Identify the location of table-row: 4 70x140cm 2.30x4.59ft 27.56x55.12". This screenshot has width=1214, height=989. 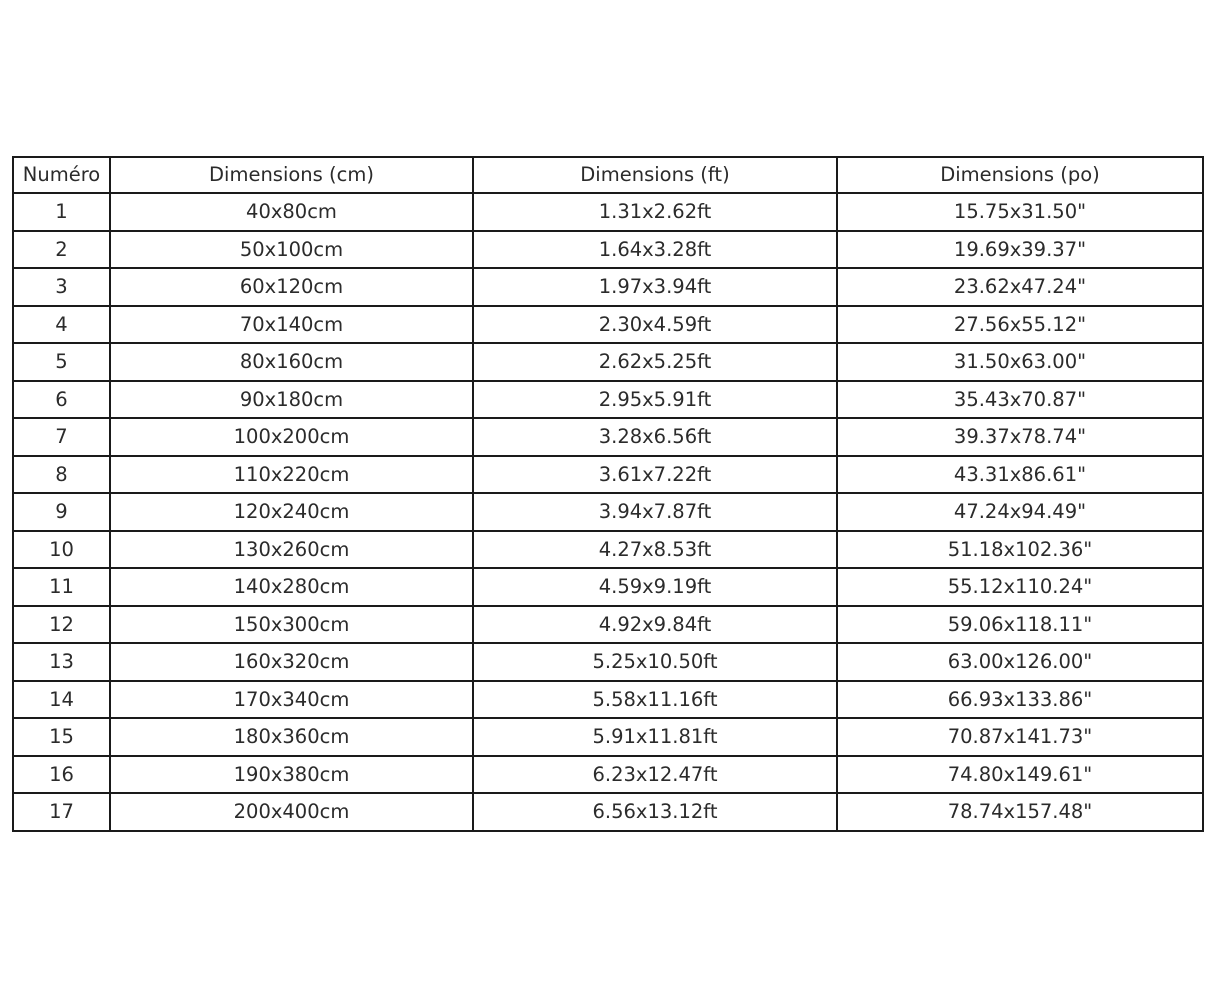
(608, 324).